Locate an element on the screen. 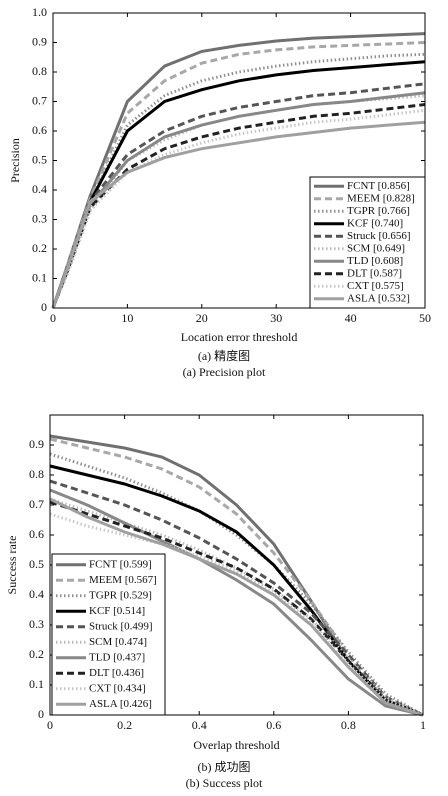  legend-label: KCF [0.514] is located at coordinates (117, 611).